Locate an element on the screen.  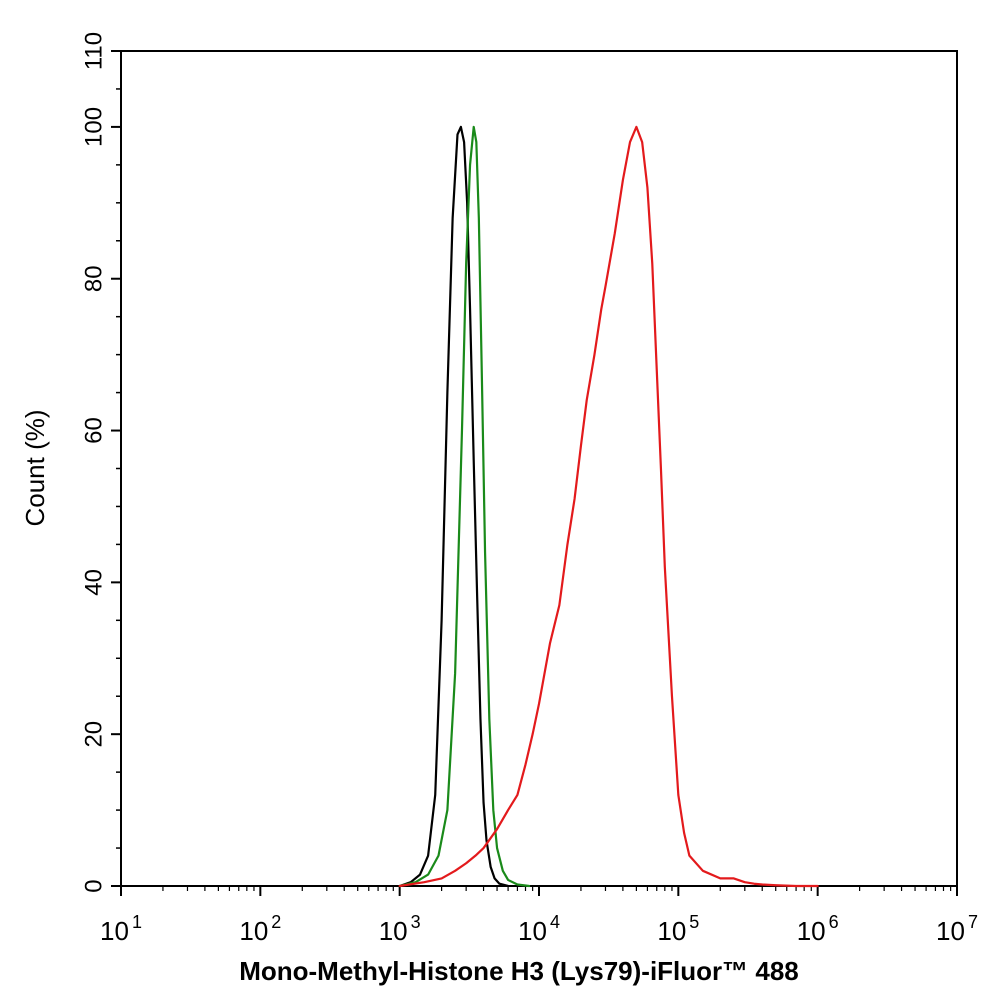
x-tick-label: 10 2 is located at coordinates (260, 929).